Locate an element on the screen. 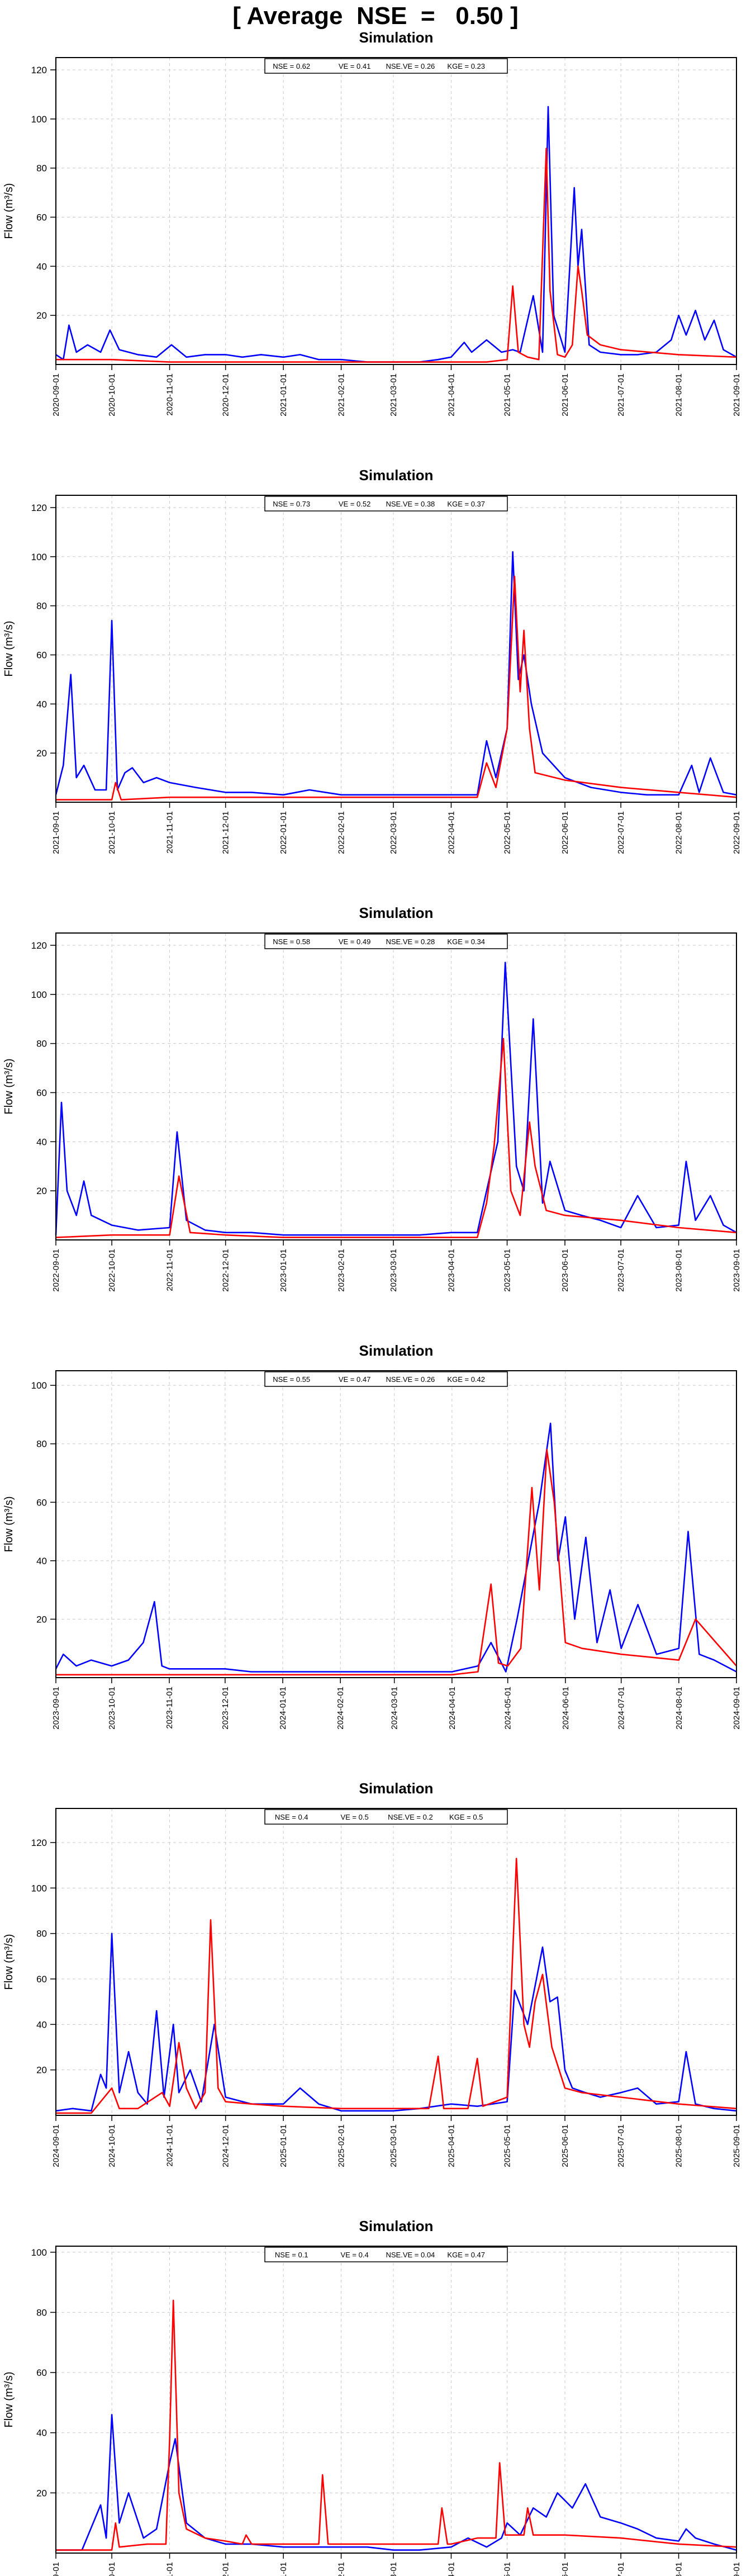 The width and height of the screenshot is (751, 2576). x-tick-label: 2024-12-01 is located at coordinates (226, 2145).